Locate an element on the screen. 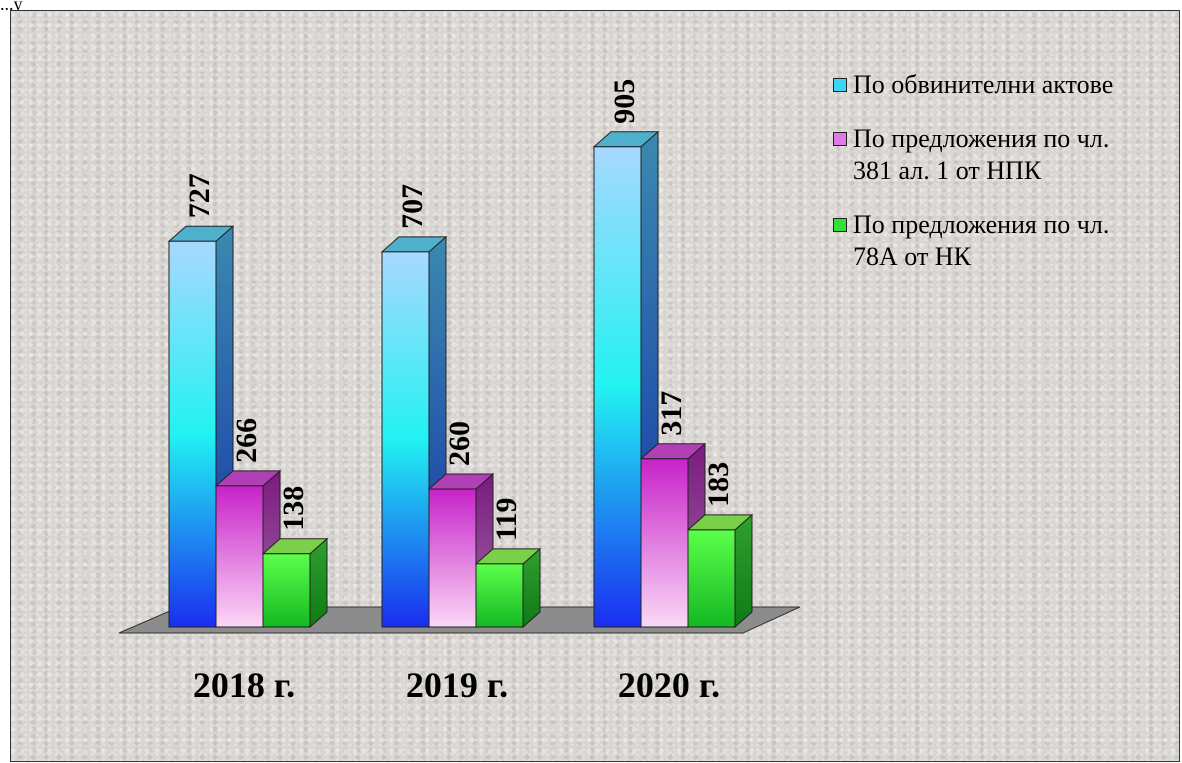 The image size is (1182, 763). value-label-1-3: 905 is located at coordinates (624, 101).